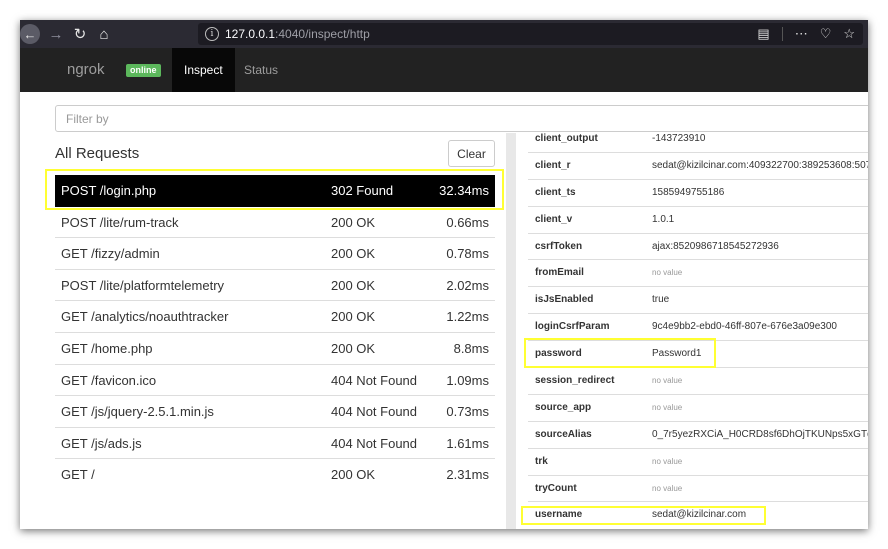 The width and height of the screenshot is (888, 549). What do you see at coordinates (698, 220) in the screenshot?
I see `param-row: client_v 1.0.1` at bounding box center [698, 220].